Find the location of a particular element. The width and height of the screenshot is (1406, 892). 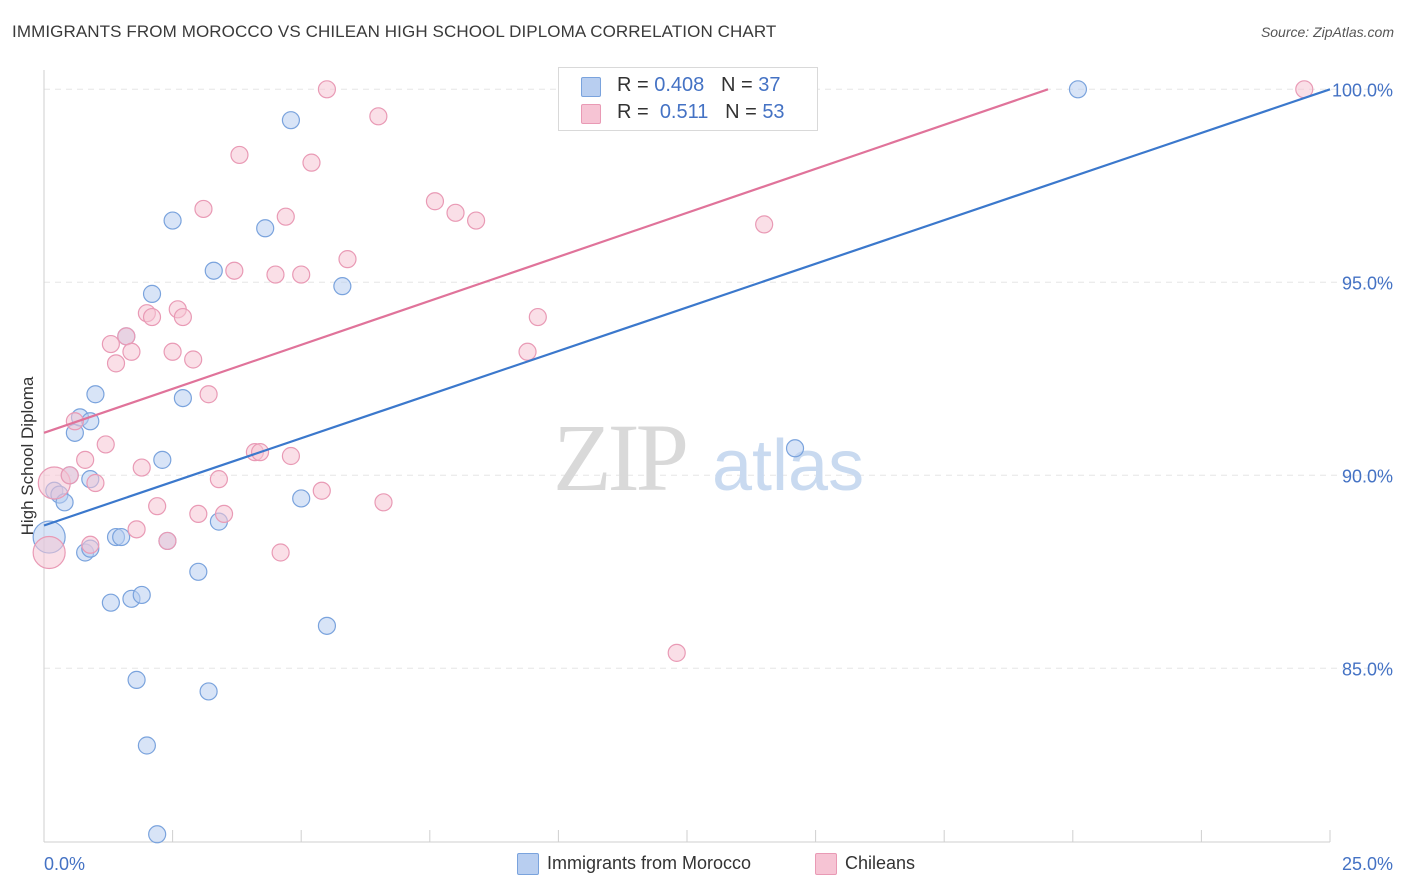

y-tick-label: 95.0% is located at coordinates (1367, 283).